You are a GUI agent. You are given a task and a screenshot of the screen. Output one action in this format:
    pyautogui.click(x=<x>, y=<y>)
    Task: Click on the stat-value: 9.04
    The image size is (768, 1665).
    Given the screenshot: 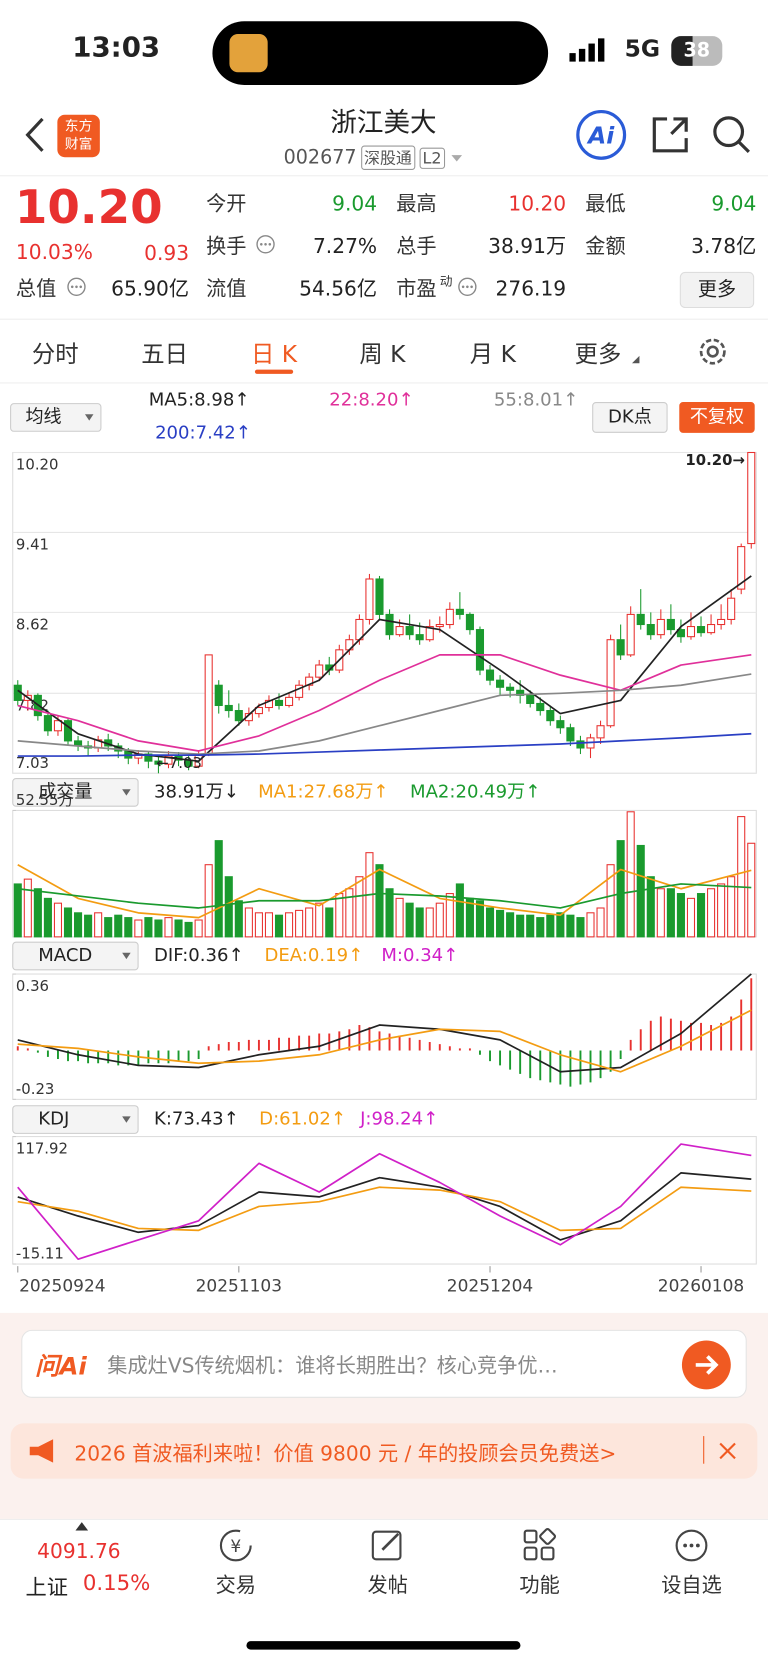 What is the action you would take?
    pyautogui.click(x=355, y=204)
    